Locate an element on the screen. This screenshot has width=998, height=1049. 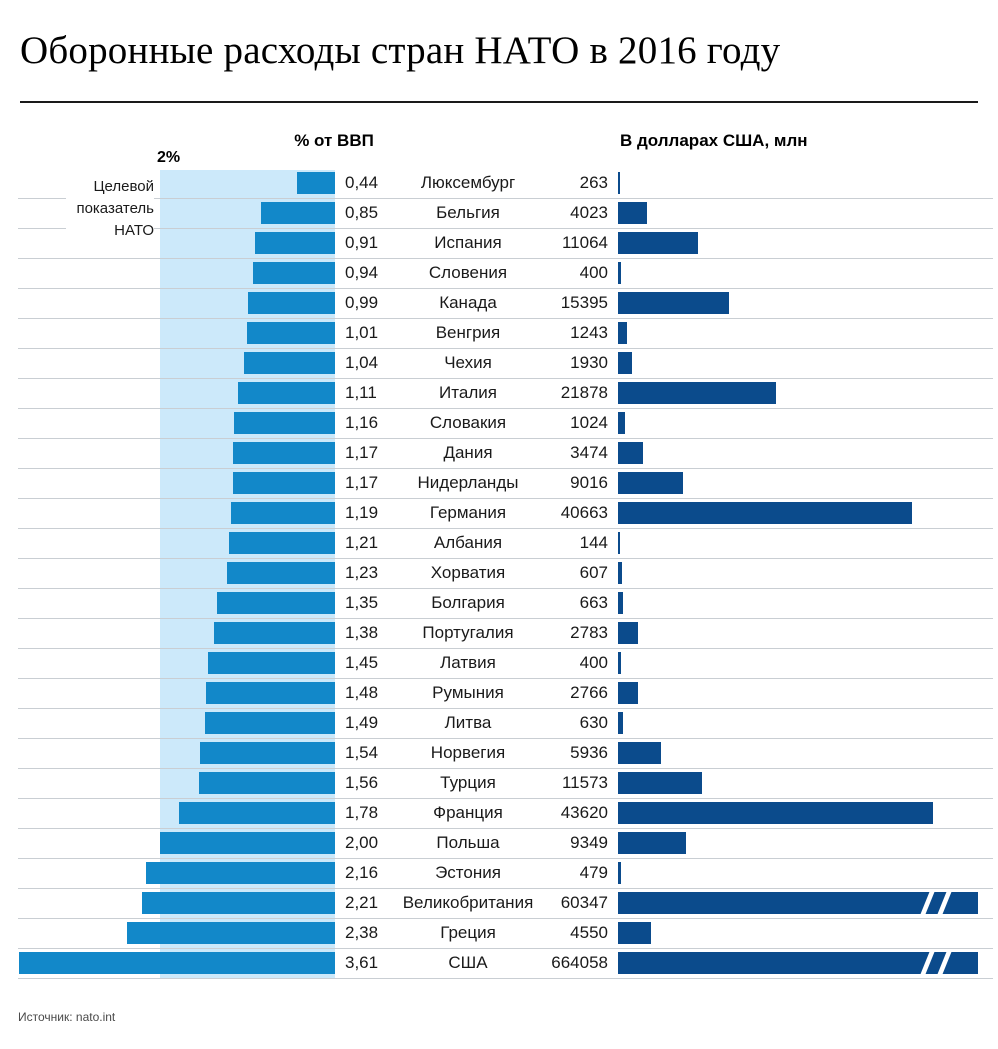
usd-value: 479 is located at coordinates (593, 872).